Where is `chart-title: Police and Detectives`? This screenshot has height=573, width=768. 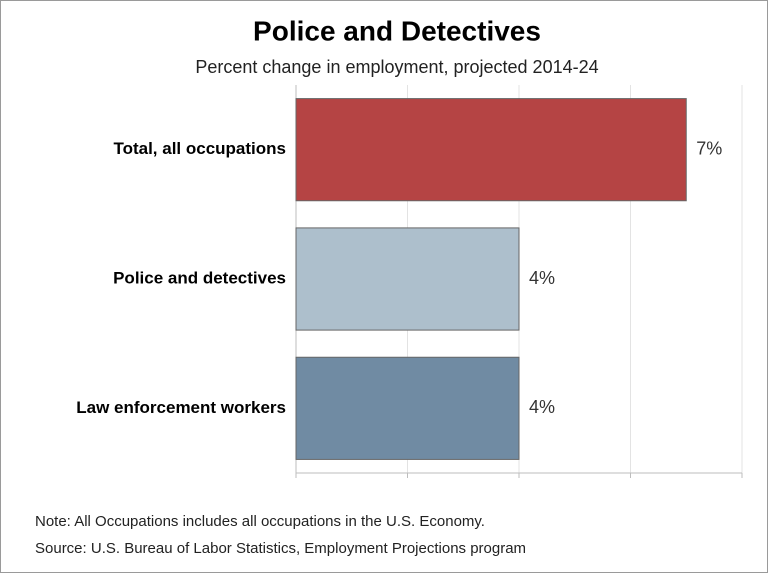
chart-title: Police and Detectives is located at coordinates (397, 30).